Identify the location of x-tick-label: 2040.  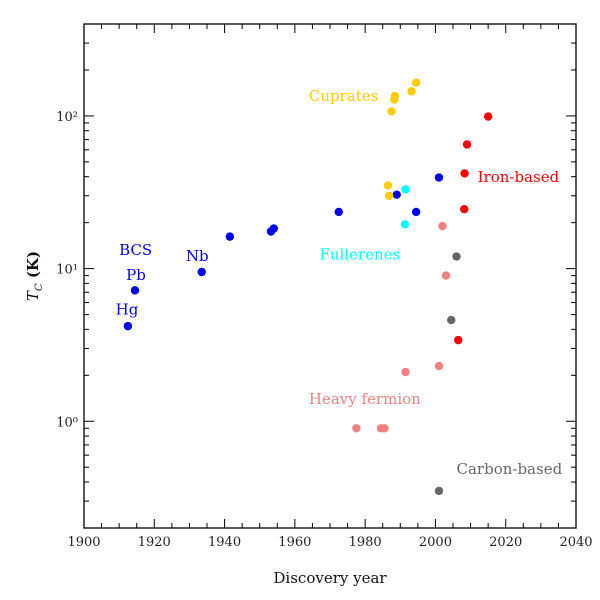
(575, 542).